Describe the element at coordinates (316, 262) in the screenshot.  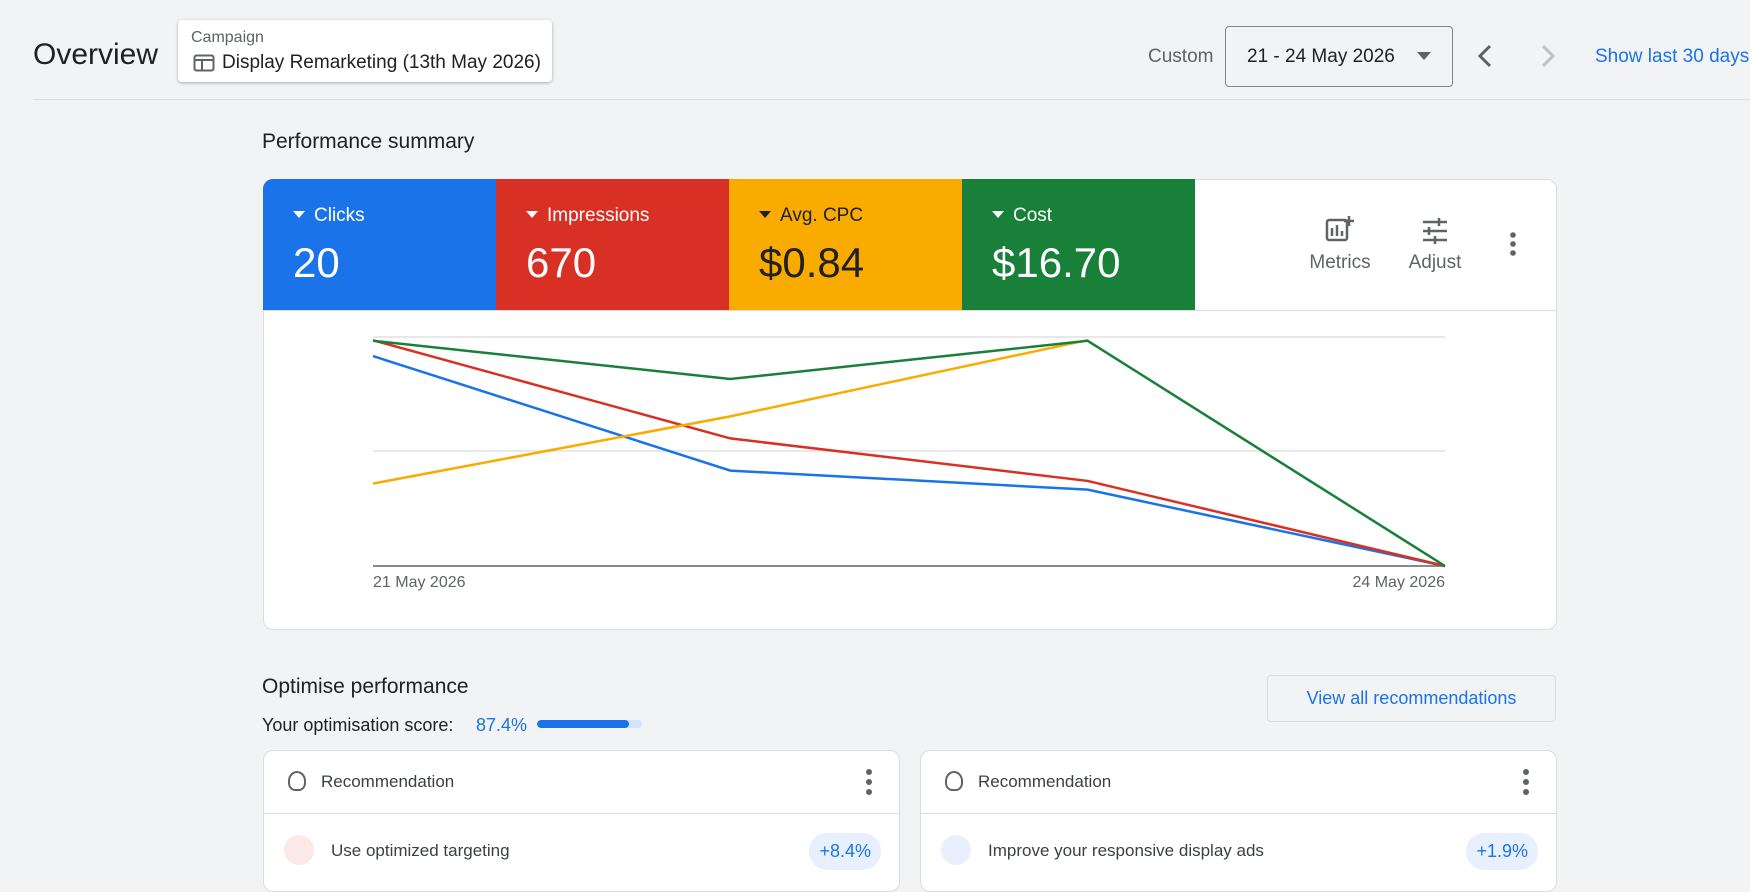
I see `metric-value: 20` at that location.